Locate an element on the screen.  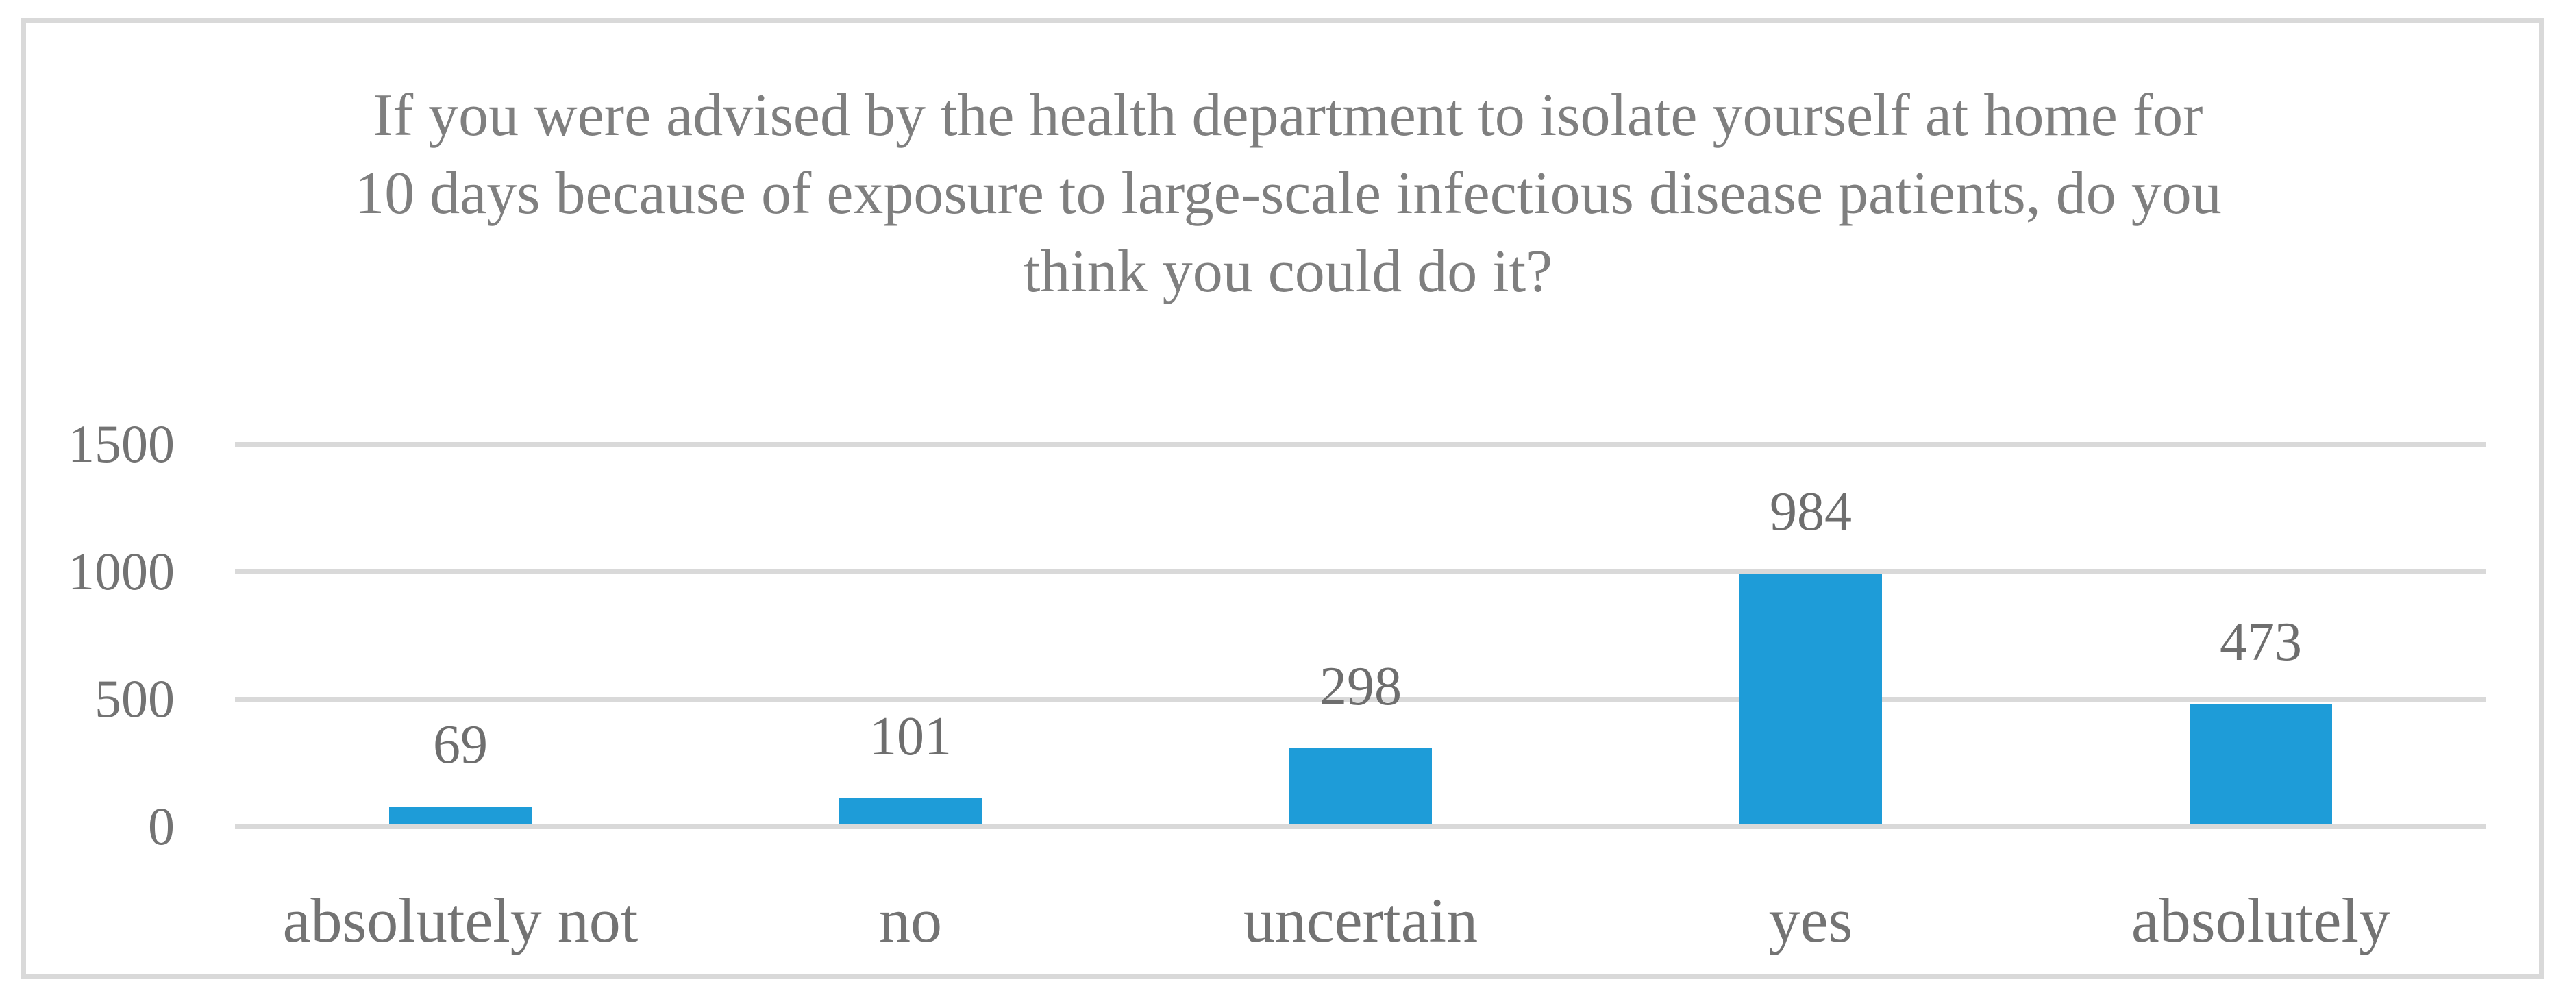
x-axis-category-label-yes: yes is located at coordinates (1810, 920).